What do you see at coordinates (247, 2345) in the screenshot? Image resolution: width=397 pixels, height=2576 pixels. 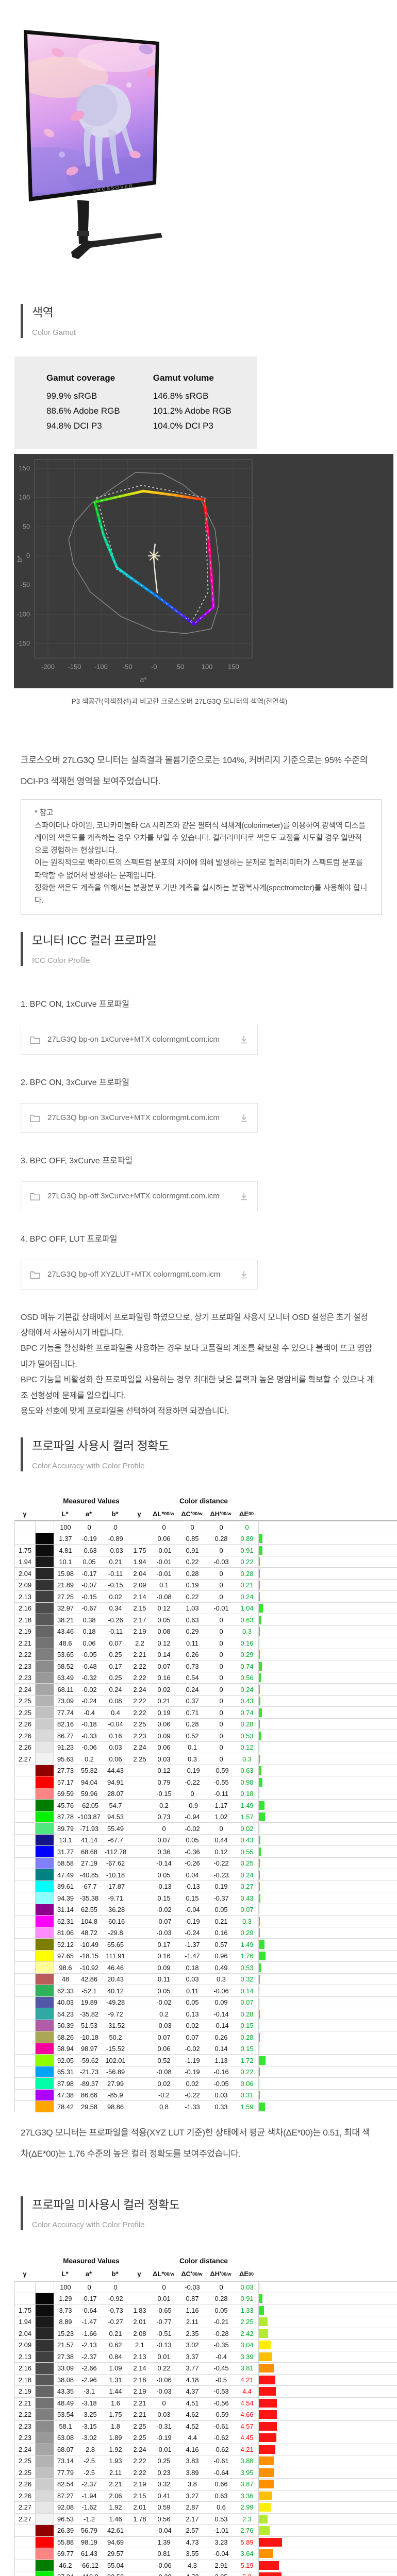 I see `value-cell: 3.04` at bounding box center [247, 2345].